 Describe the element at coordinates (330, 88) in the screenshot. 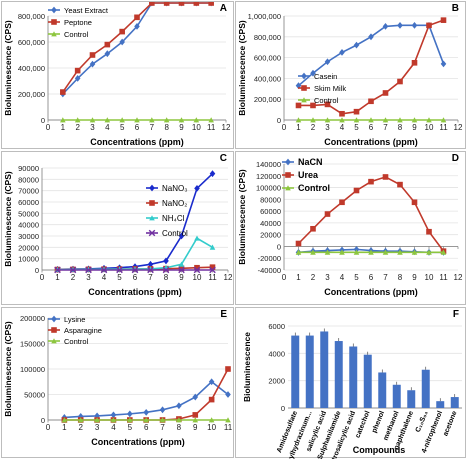

I see `b-legend-label: Skim Milk` at that location.